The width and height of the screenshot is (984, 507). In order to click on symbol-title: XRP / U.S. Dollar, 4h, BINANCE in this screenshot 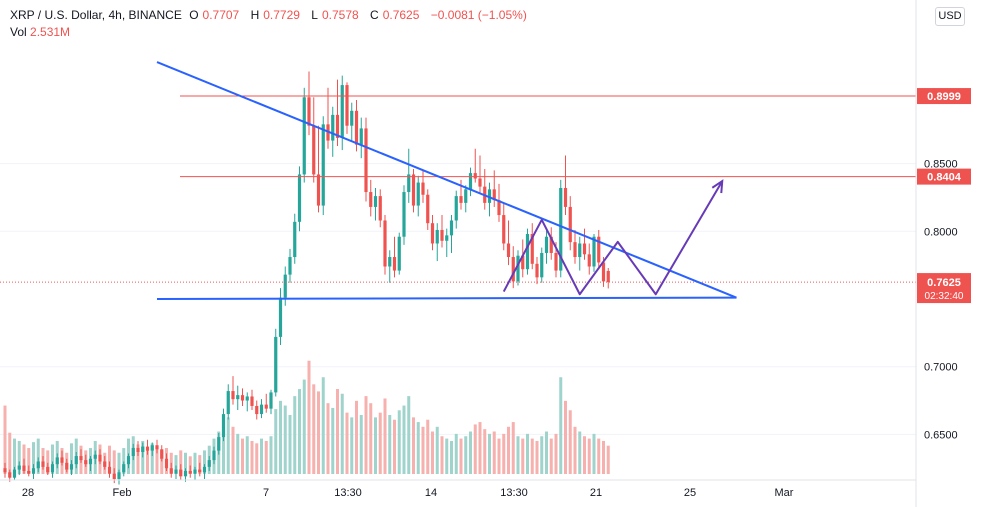, I will do `click(96, 15)`.